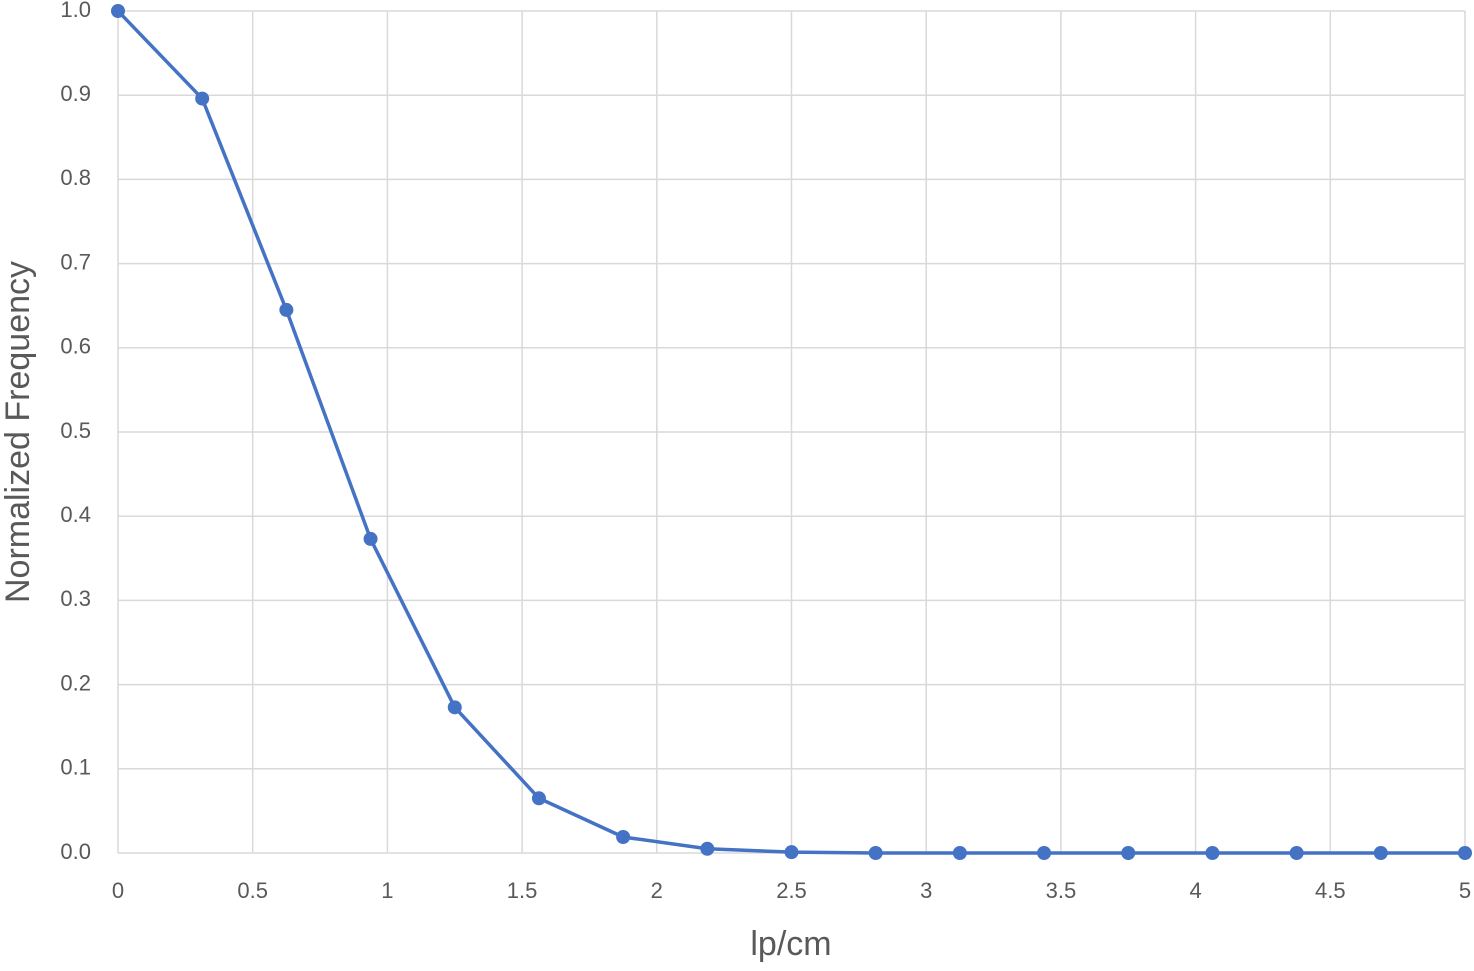  I want to click on y-tick-label: 0.2, so click(75, 682).